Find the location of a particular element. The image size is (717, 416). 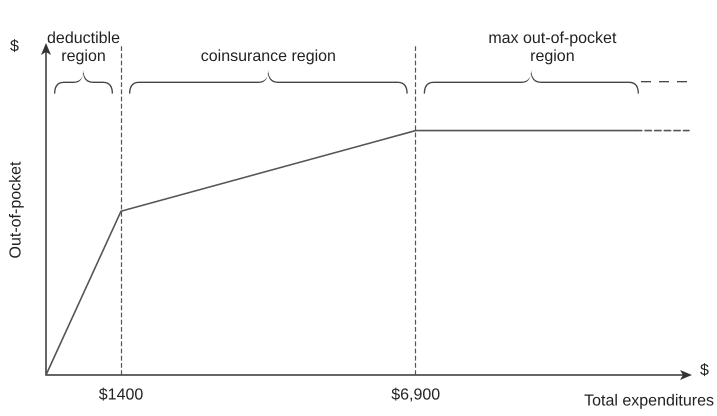

text: max out-of-pocket region is located at coordinates (552, 48).